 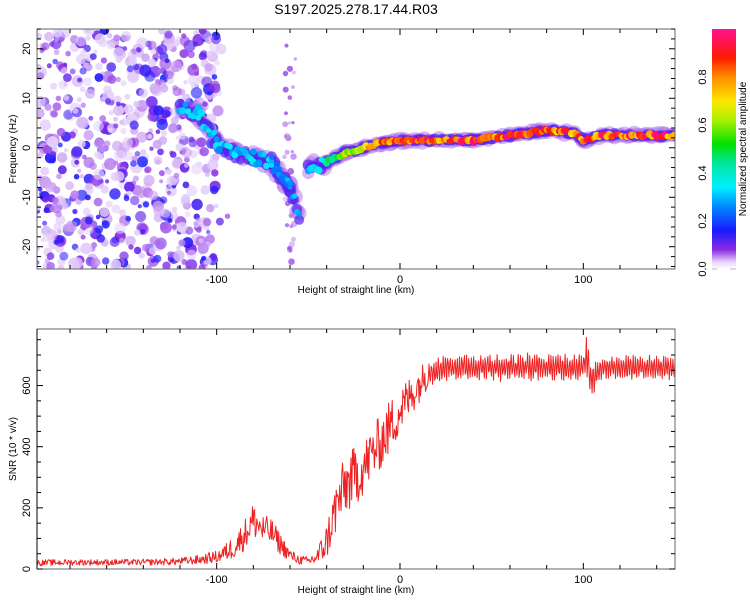 I want to click on snr-x-axis-label: Height of straight line (km), so click(x=356, y=590).